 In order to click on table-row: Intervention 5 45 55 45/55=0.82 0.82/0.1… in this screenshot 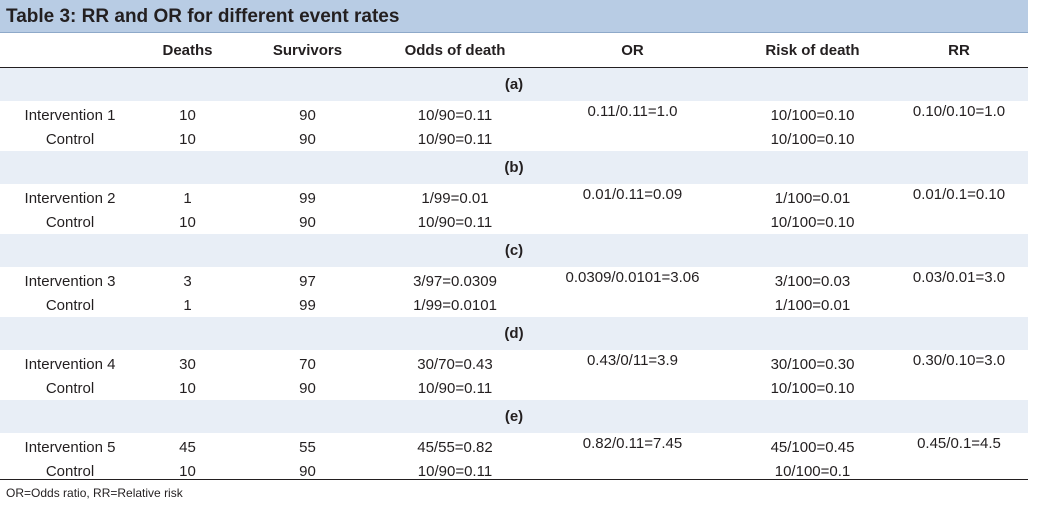, I will do `click(514, 446)`.